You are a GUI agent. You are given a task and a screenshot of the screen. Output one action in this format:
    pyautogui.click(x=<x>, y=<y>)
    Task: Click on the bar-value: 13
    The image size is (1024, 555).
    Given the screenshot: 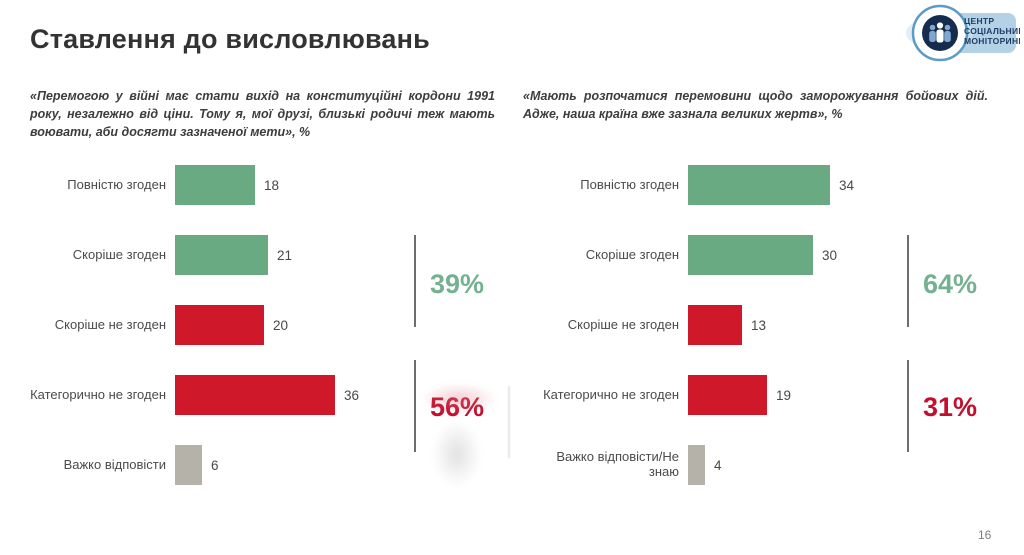 What is the action you would take?
    pyautogui.click(x=759, y=325)
    